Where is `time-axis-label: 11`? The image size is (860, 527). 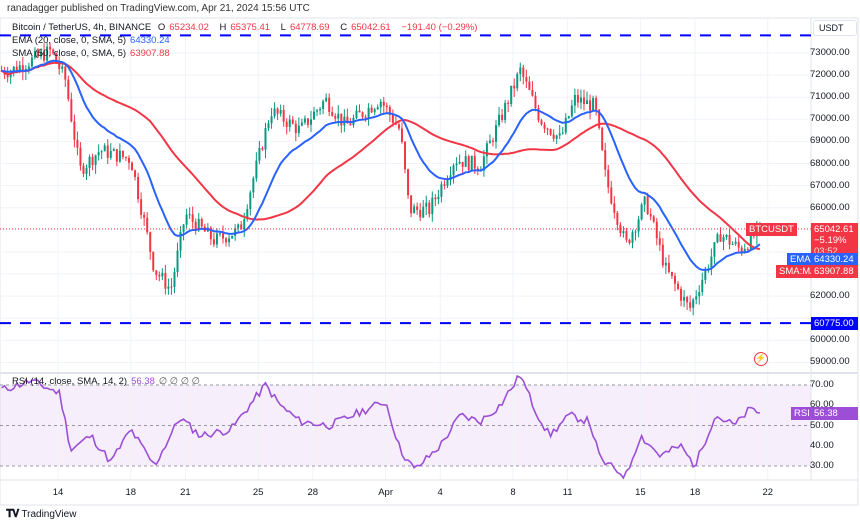 time-axis-label: 11 is located at coordinates (567, 492).